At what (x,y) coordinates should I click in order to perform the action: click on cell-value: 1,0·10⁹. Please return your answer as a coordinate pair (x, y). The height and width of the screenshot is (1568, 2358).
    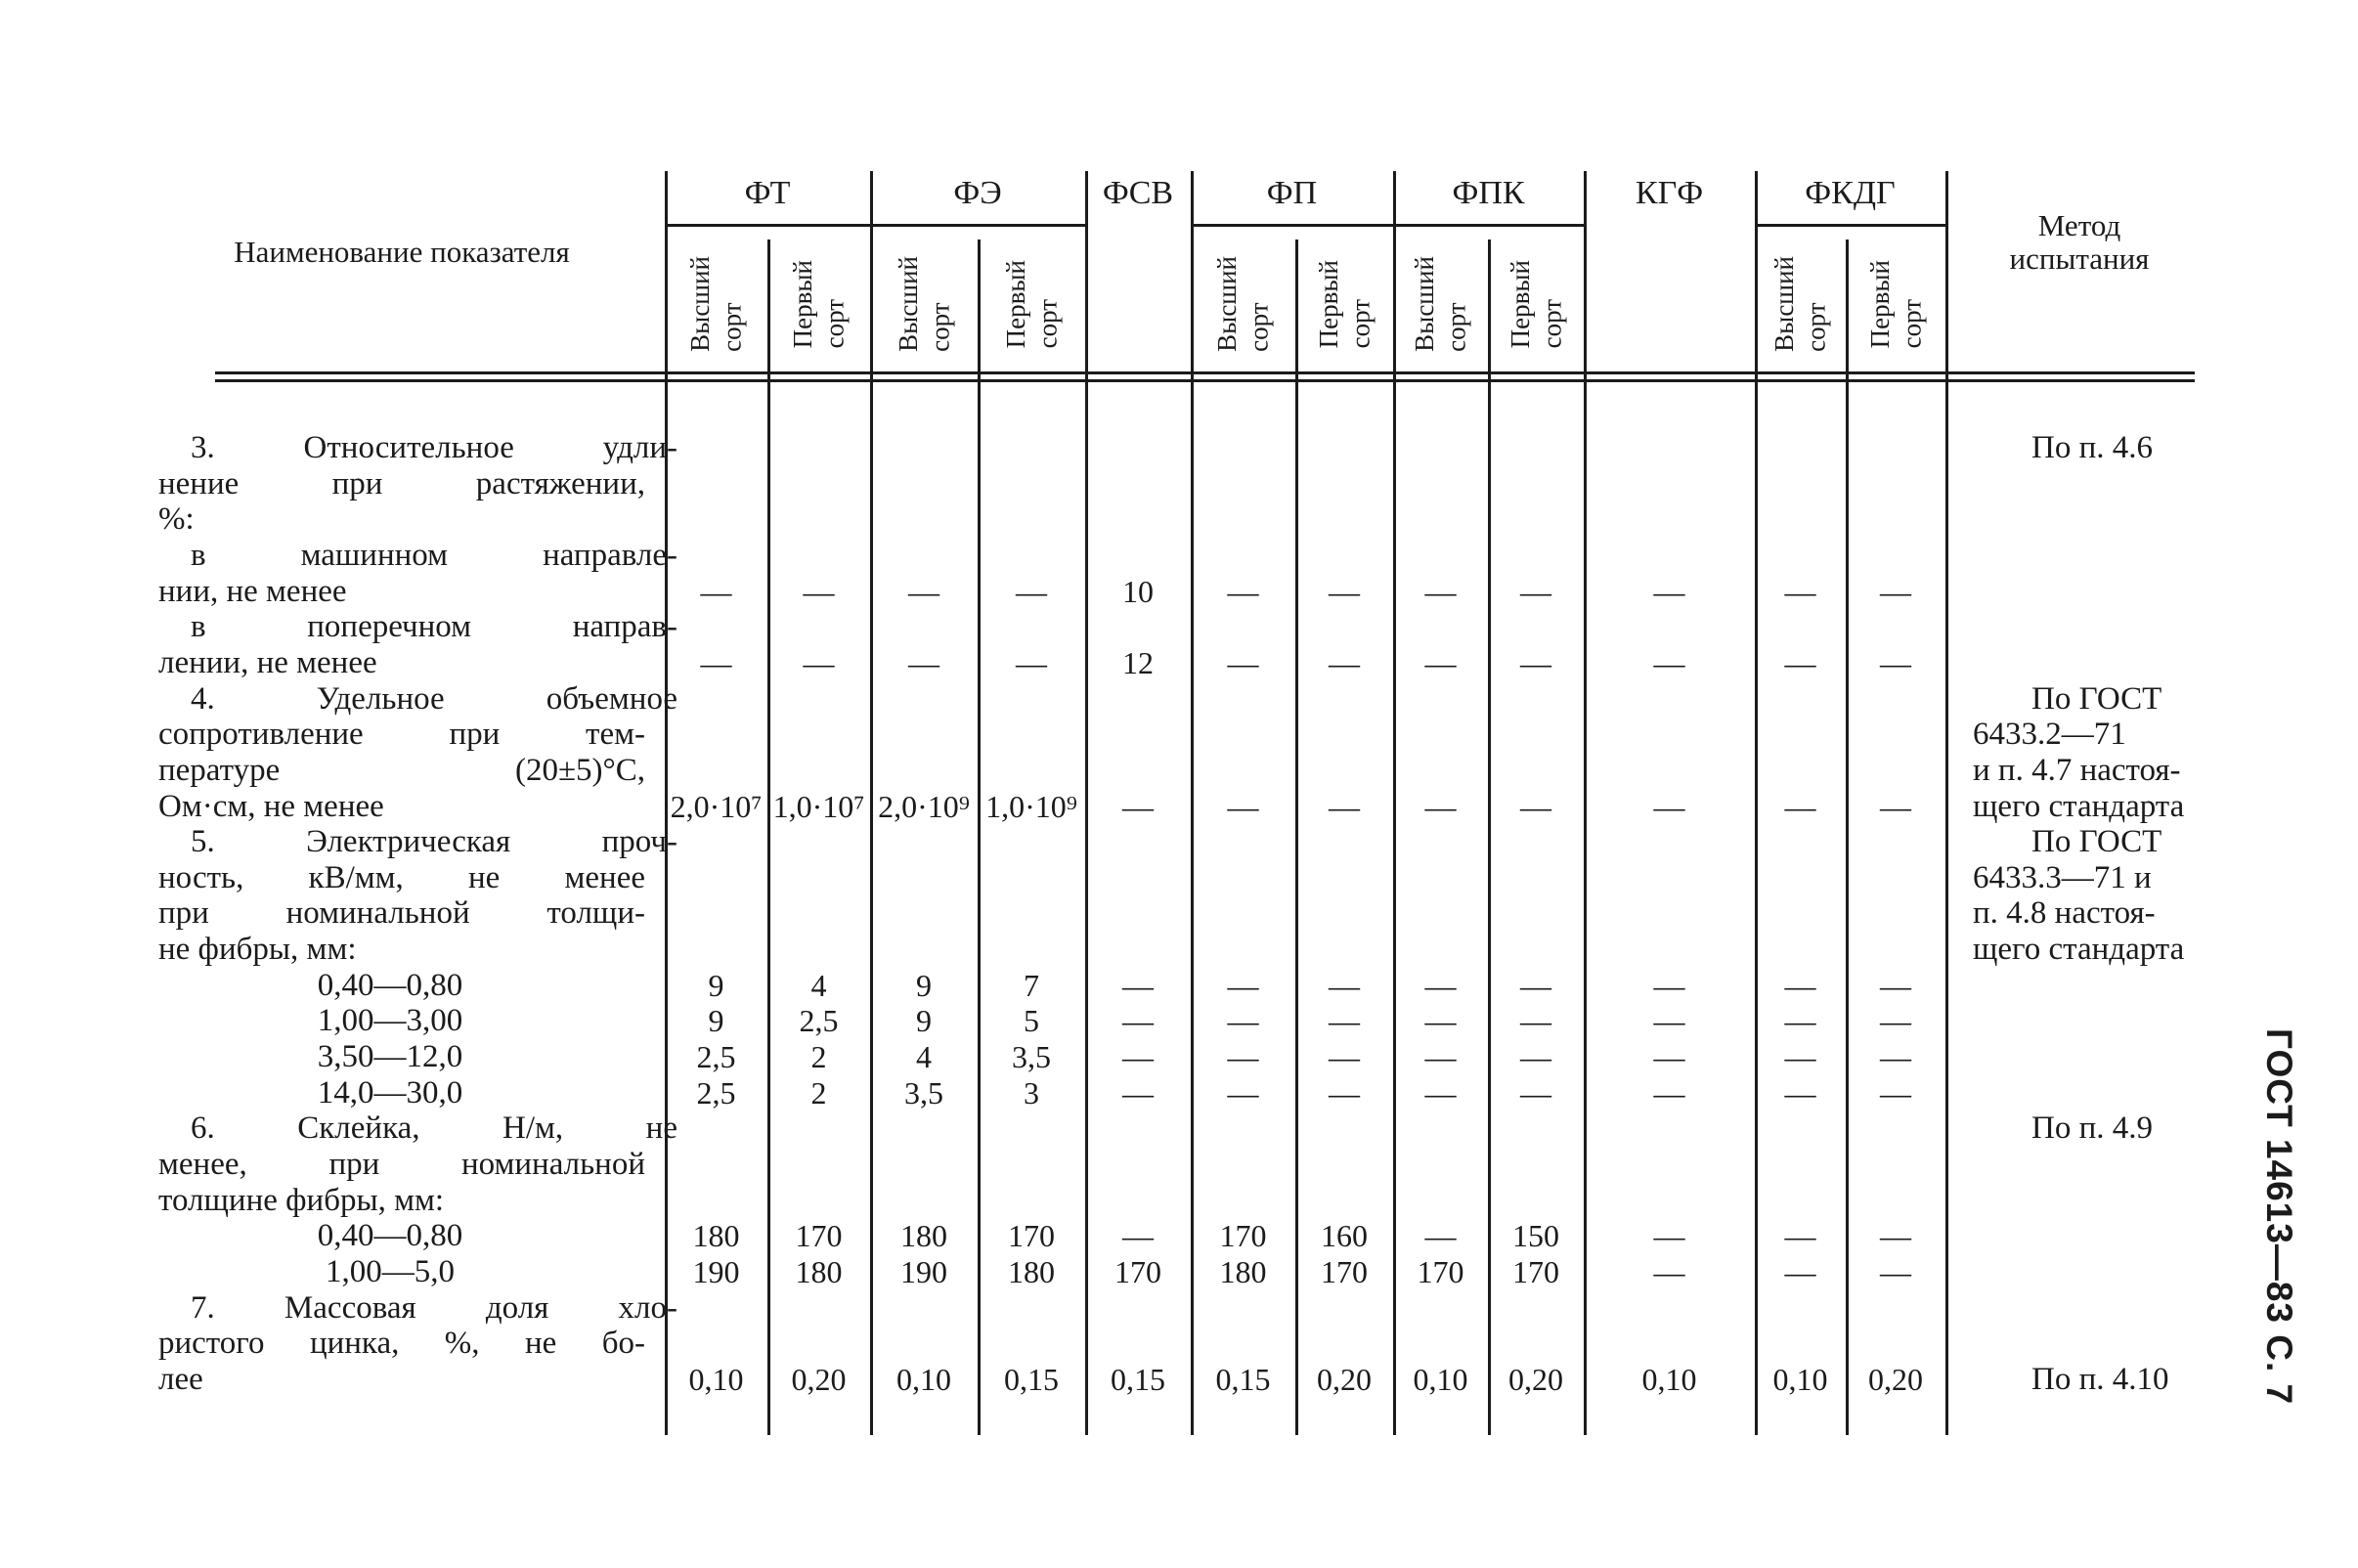
    Looking at the image, I should click on (1031, 806).